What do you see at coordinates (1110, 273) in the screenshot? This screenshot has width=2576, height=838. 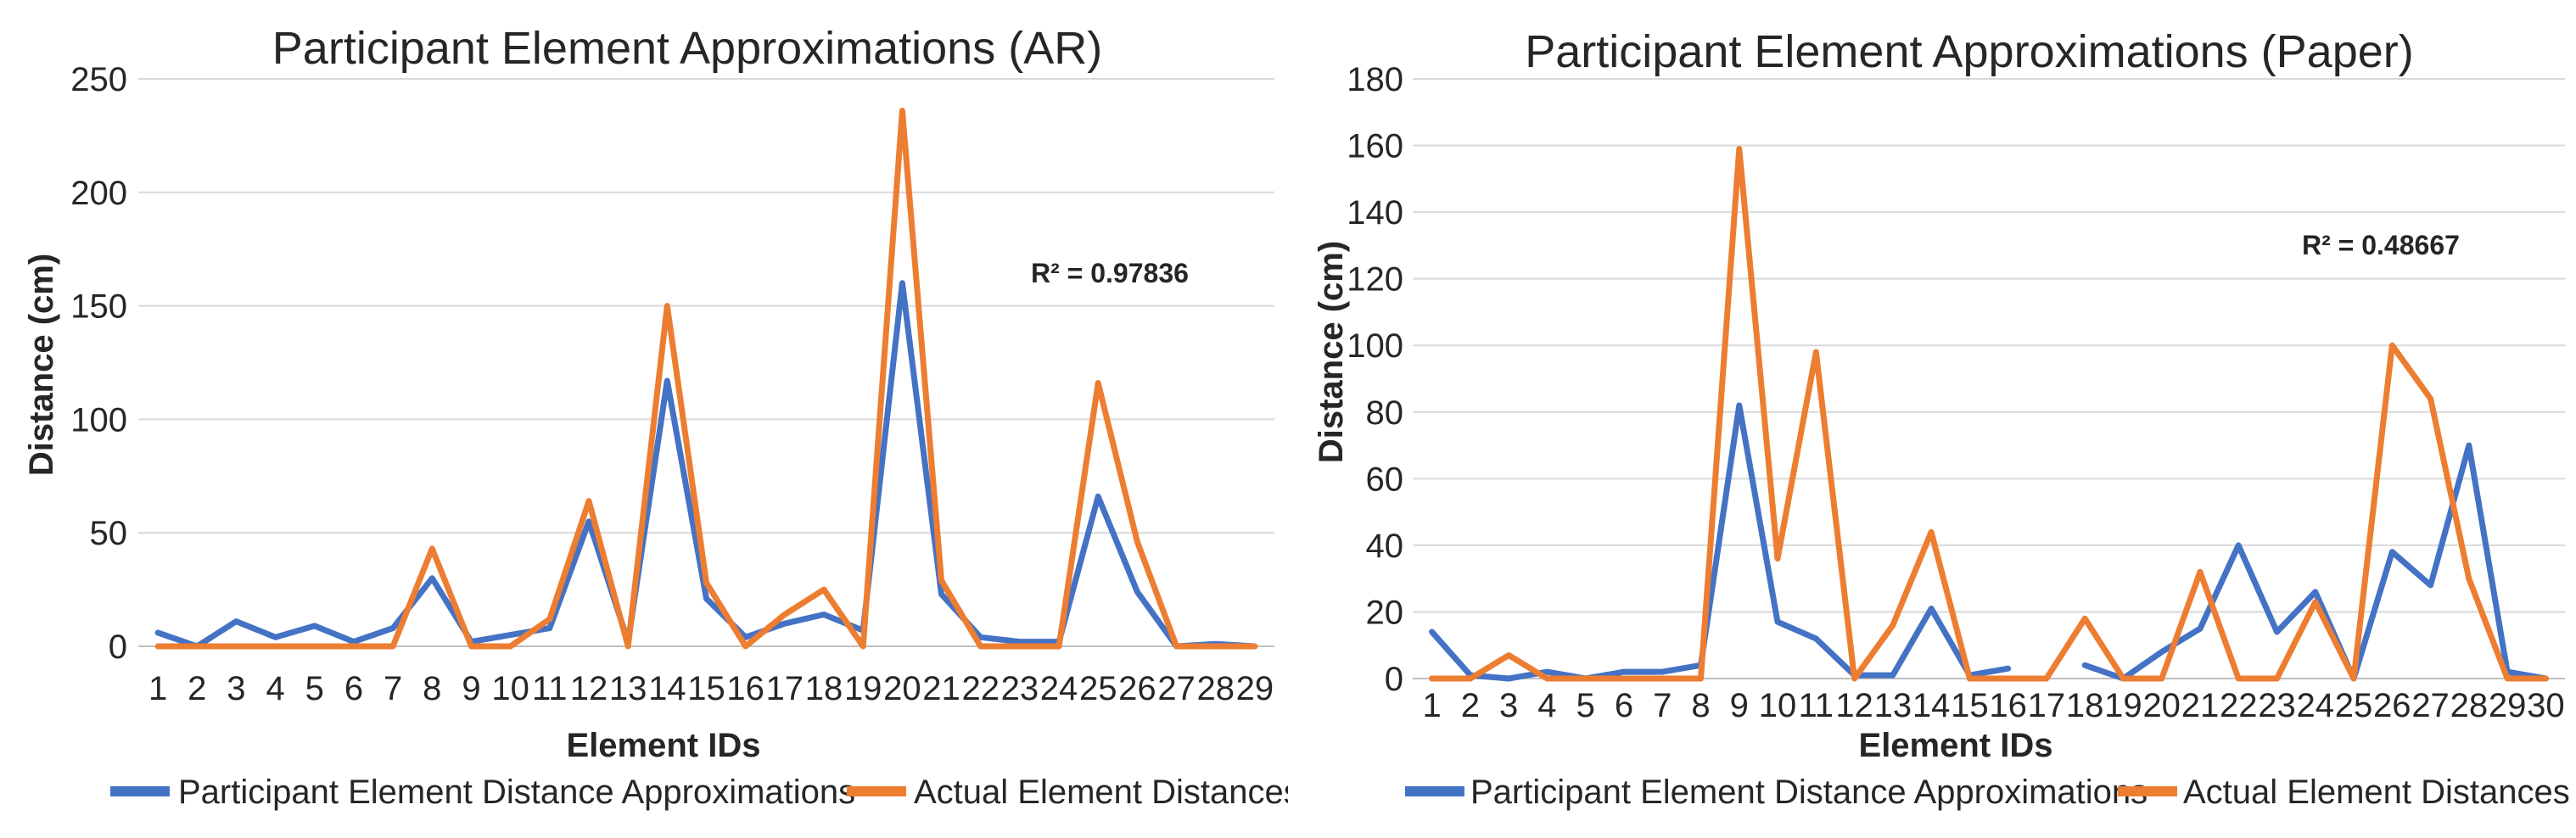 I see `r-squared-annotation: R² = 0.97836` at bounding box center [1110, 273].